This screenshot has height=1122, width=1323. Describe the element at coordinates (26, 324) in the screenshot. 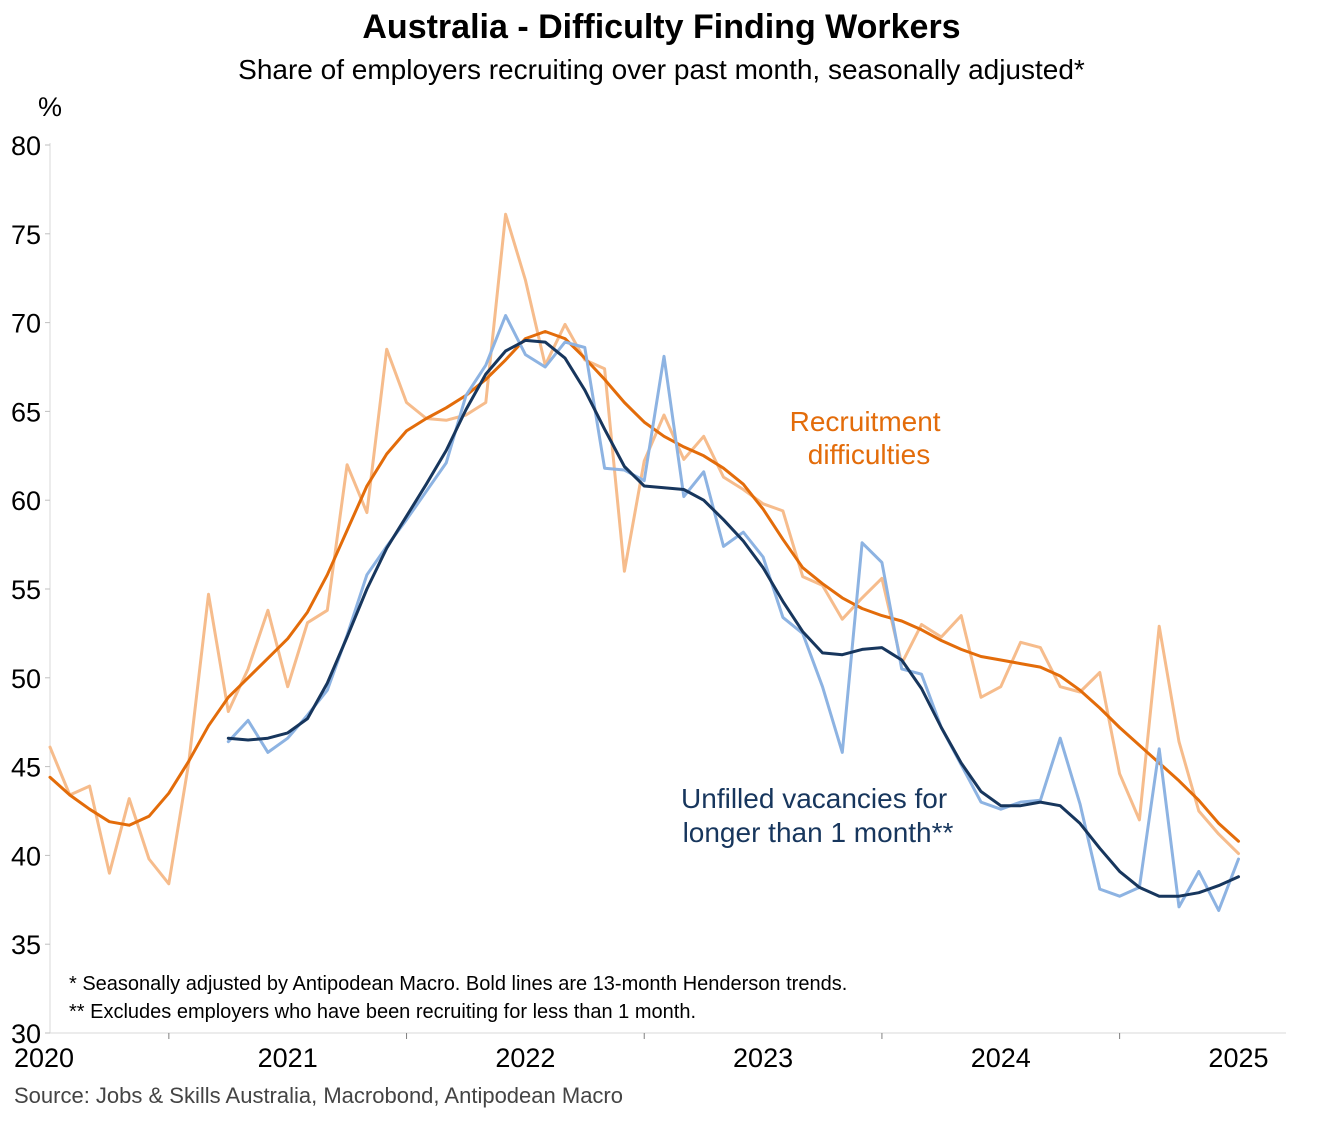

I see `y-tick-label: 70` at that location.